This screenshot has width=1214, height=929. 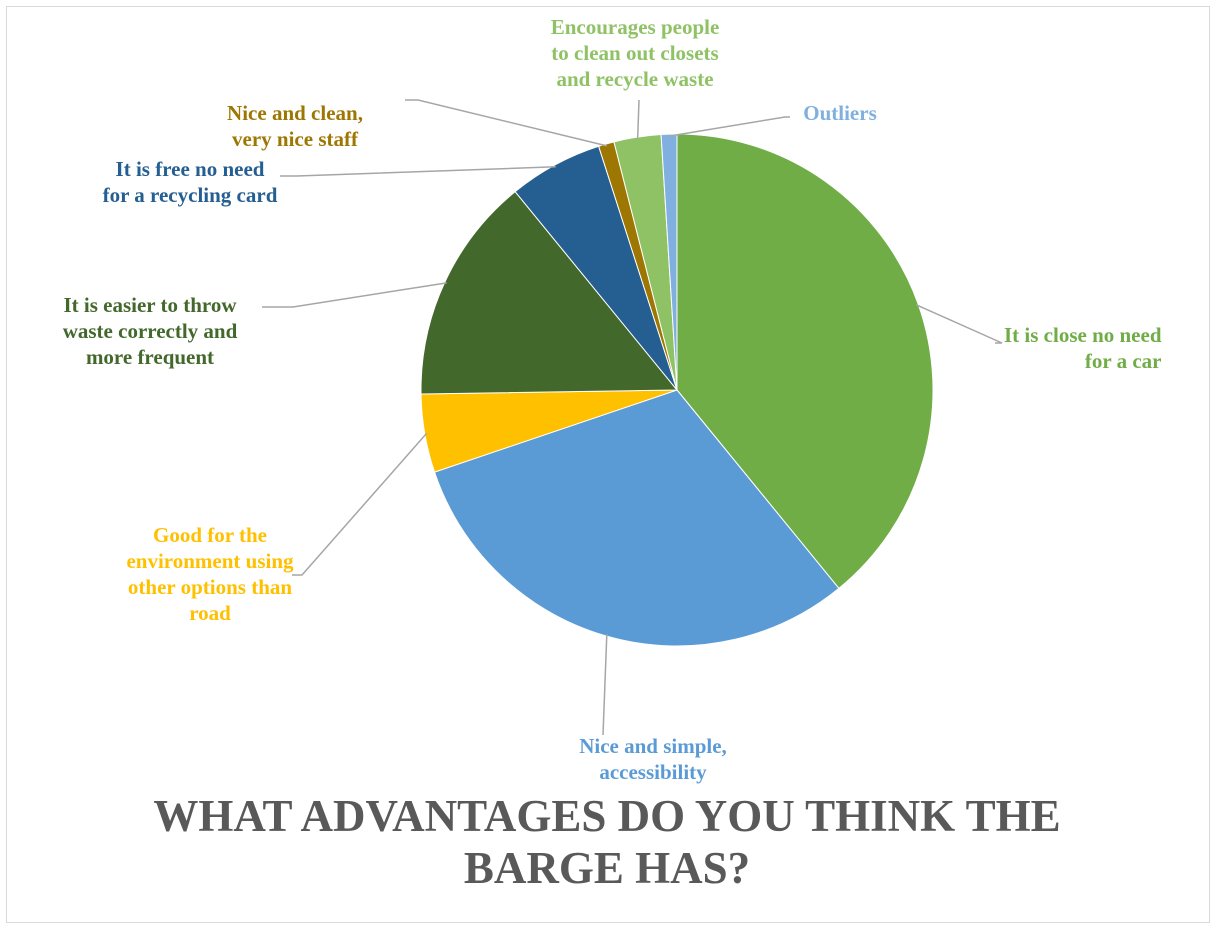 I want to click on leader-line-encourages-cleaning, so click(x=638, y=119).